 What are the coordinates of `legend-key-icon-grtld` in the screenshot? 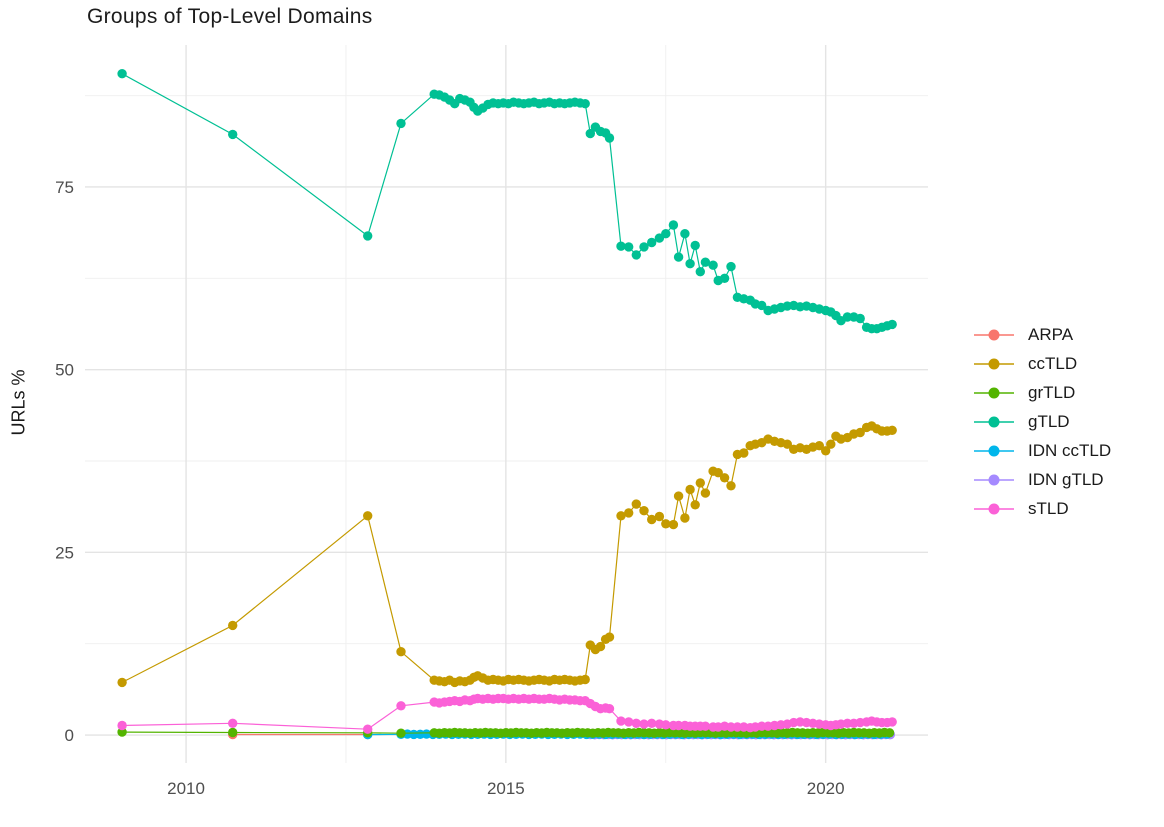 It's located at (994, 392).